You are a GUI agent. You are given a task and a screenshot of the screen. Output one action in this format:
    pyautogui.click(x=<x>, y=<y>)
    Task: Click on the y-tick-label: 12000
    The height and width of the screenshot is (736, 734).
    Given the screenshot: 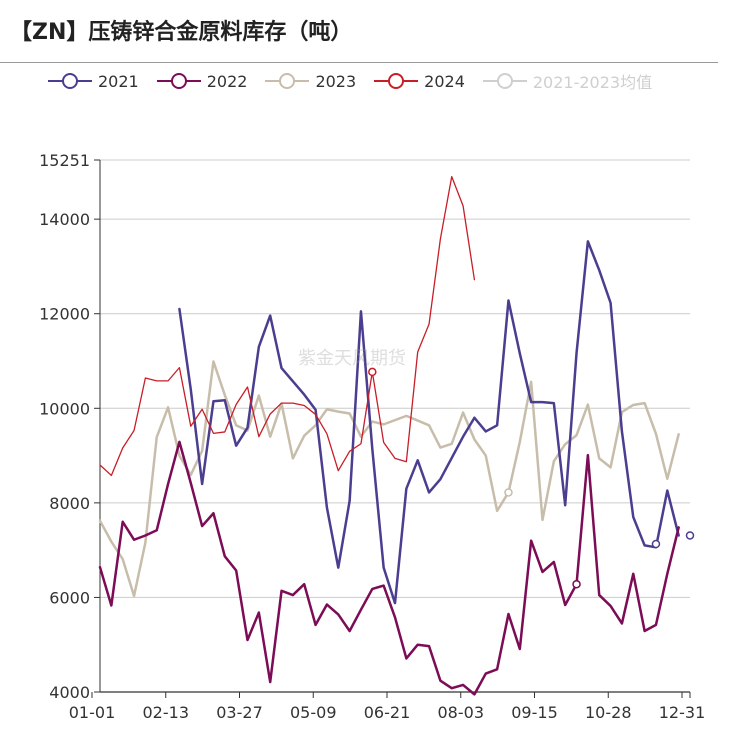 What is the action you would take?
    pyautogui.click(x=64, y=314)
    